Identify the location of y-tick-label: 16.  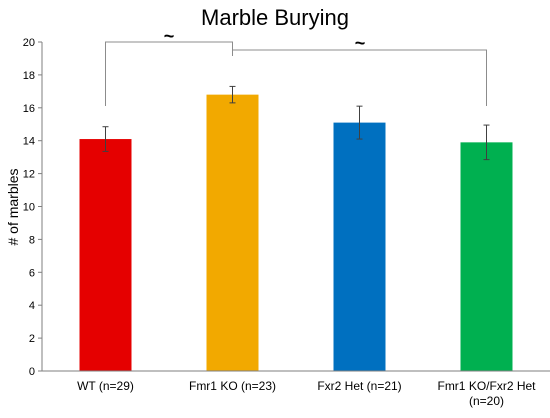
(29, 109).